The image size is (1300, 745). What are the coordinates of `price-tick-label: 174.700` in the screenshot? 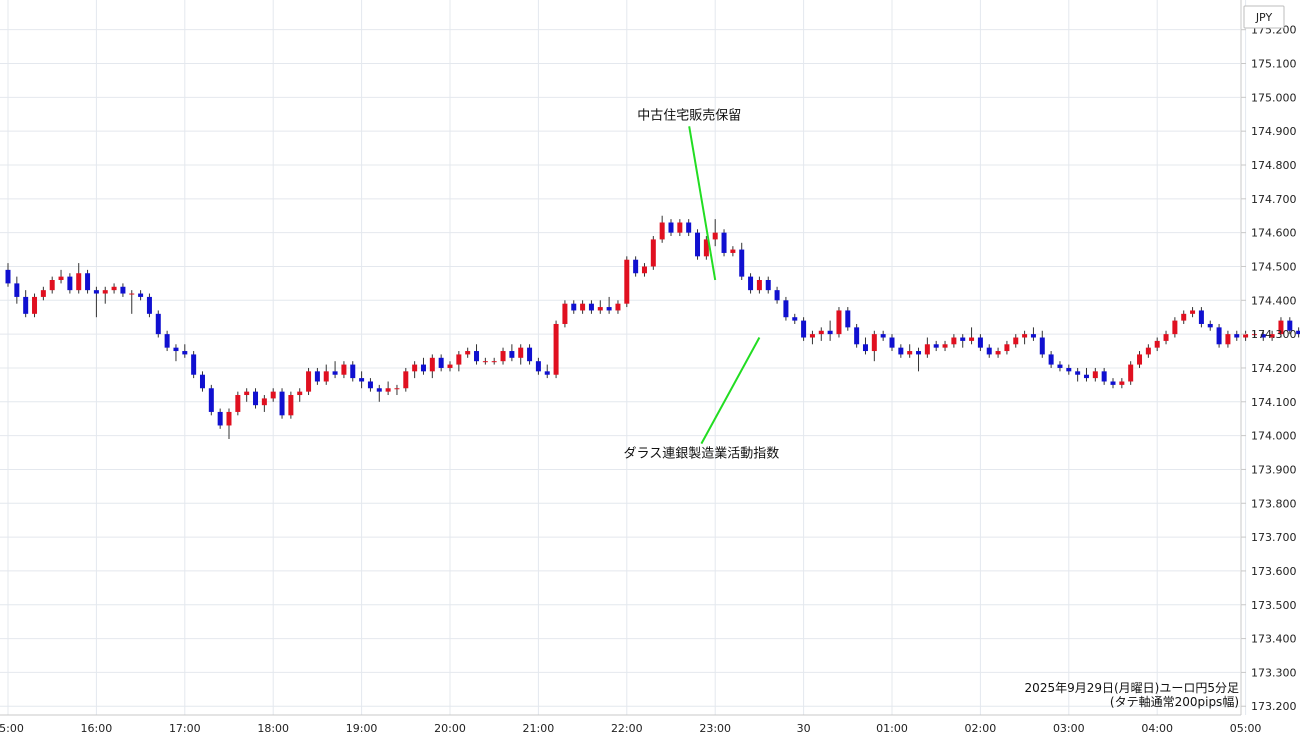 It's located at (1274, 199).